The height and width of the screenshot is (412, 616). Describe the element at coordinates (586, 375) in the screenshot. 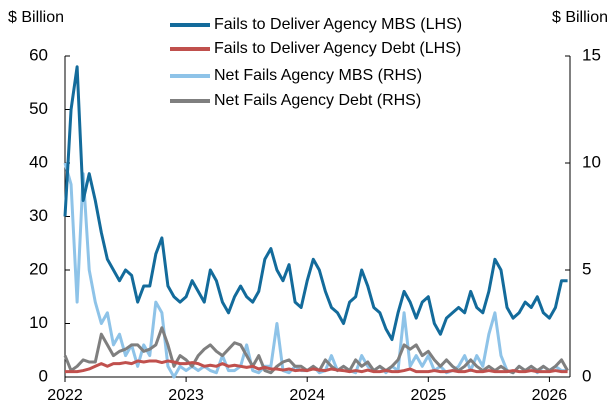

I see `y2-tick-label: 0` at that location.